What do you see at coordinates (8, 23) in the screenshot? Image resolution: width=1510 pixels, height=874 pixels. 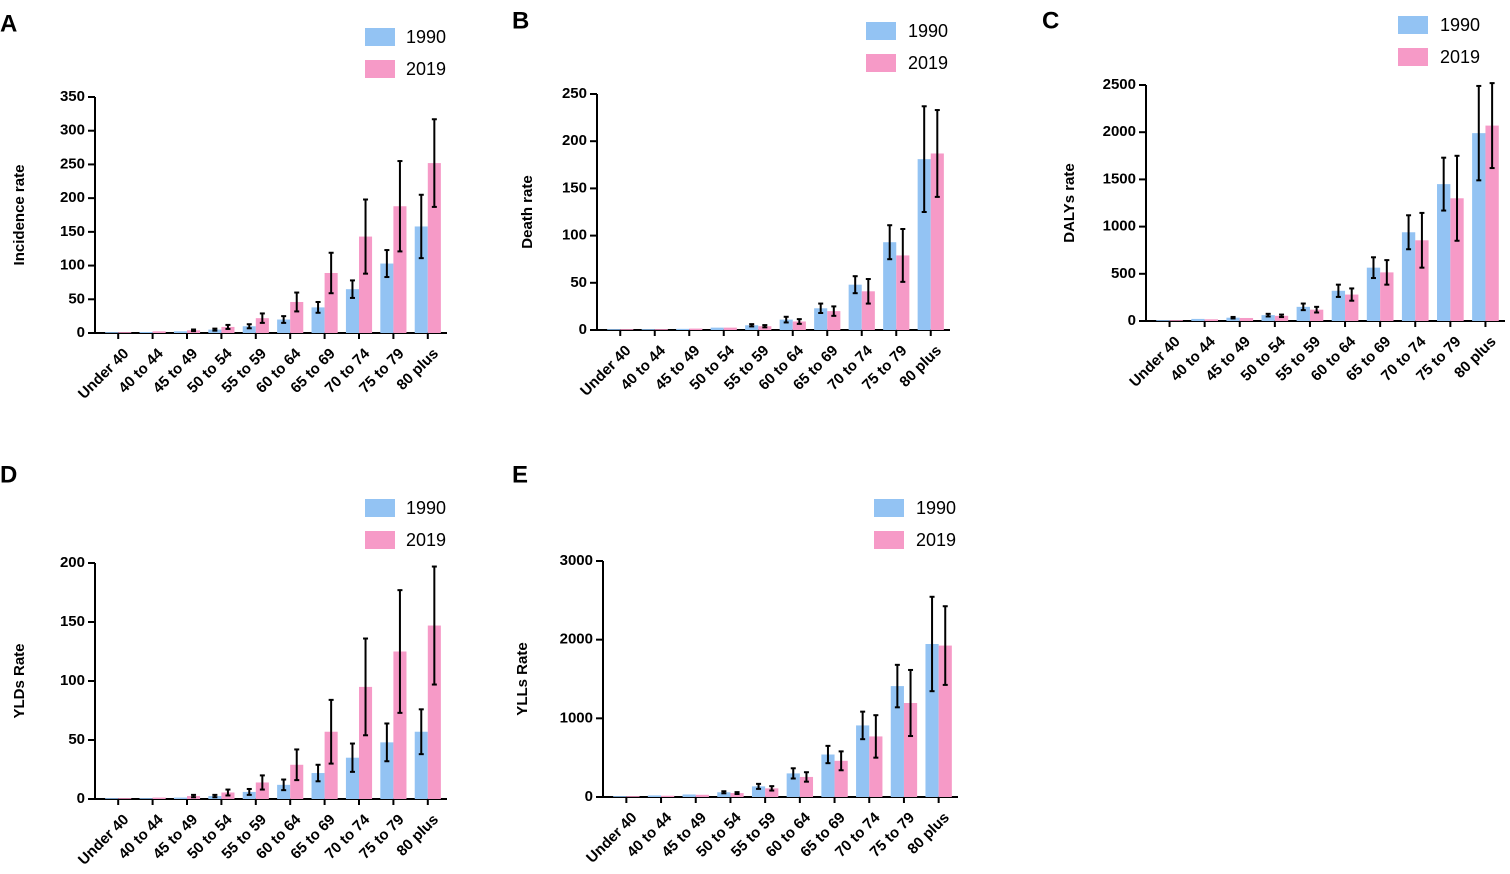 I see `panel-letter: A` at bounding box center [8, 23].